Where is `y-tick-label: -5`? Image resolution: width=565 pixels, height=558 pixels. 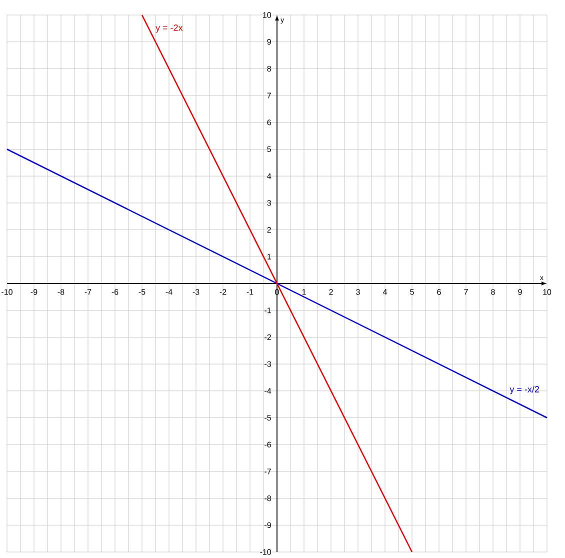
y-tick-label: -5 is located at coordinates (267, 417).